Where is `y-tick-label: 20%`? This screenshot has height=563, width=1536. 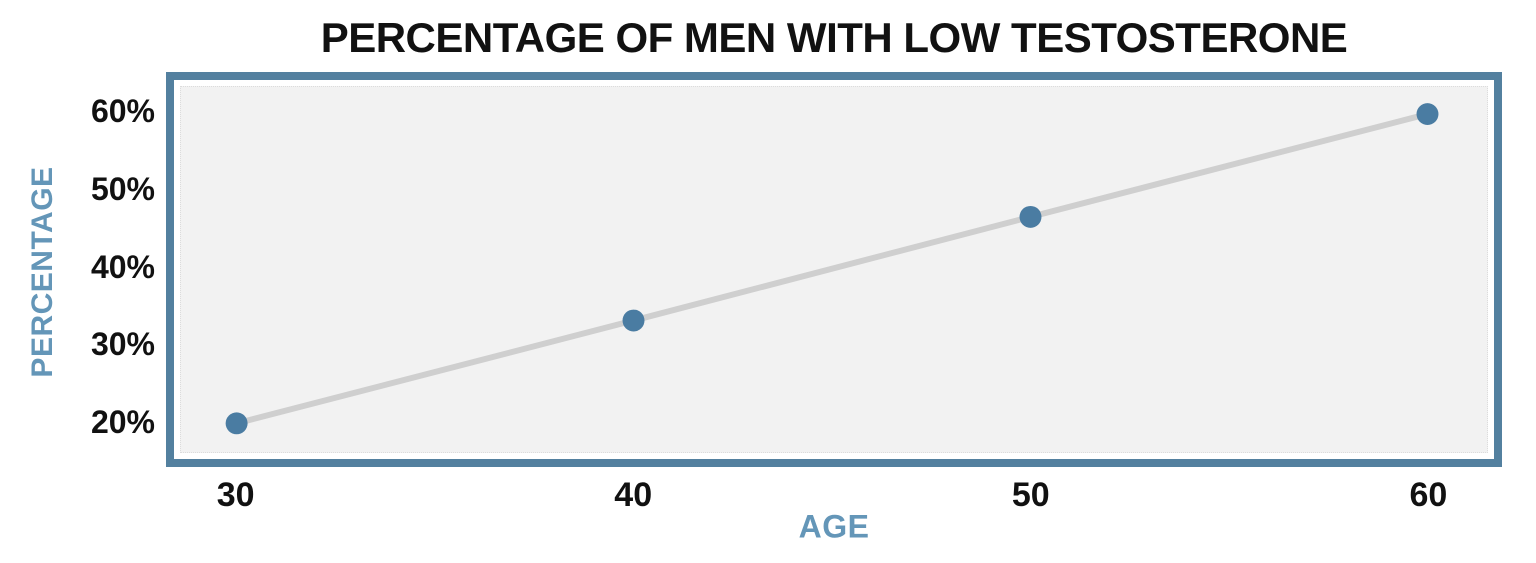
y-tick-label: 20% is located at coordinates (122, 422).